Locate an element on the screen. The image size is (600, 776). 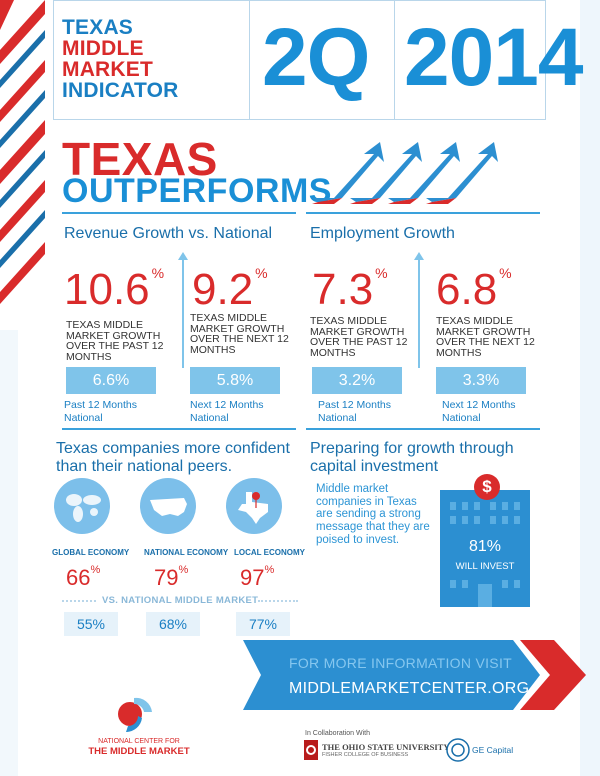
building-icon: 81% WILL INVEST is located at coordinates (485, 548).